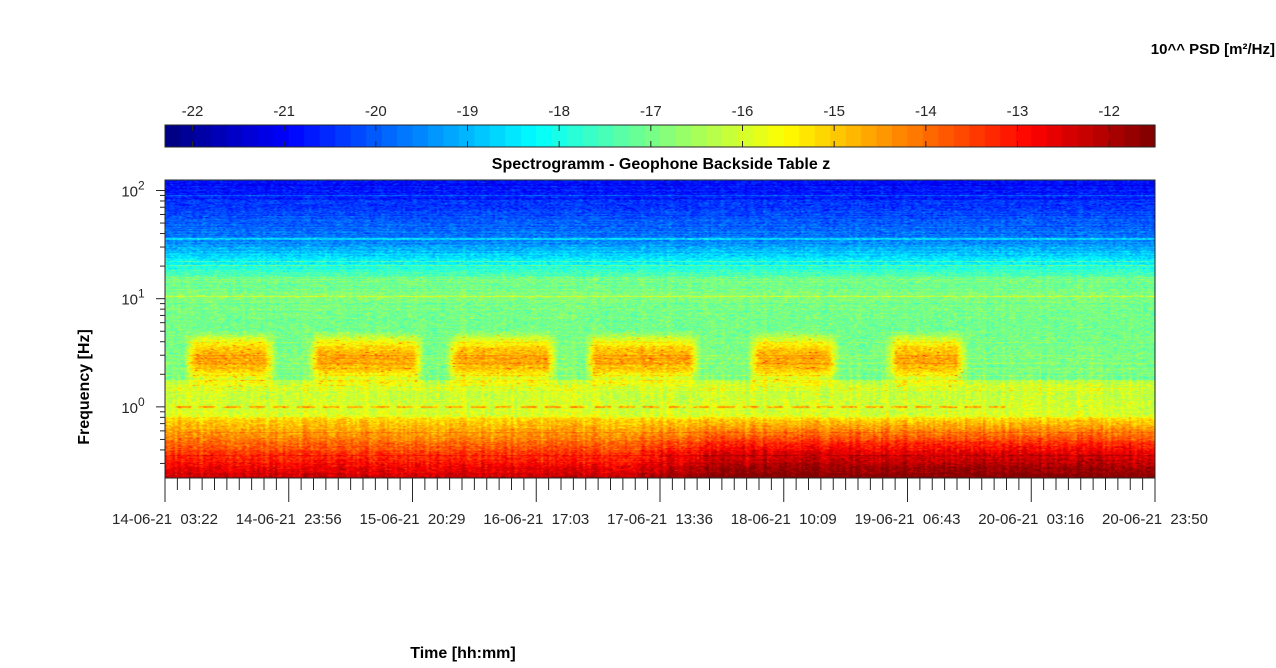  What do you see at coordinates (1109, 111) in the screenshot?
I see `colorbar-tick-label: -12` at bounding box center [1109, 111].